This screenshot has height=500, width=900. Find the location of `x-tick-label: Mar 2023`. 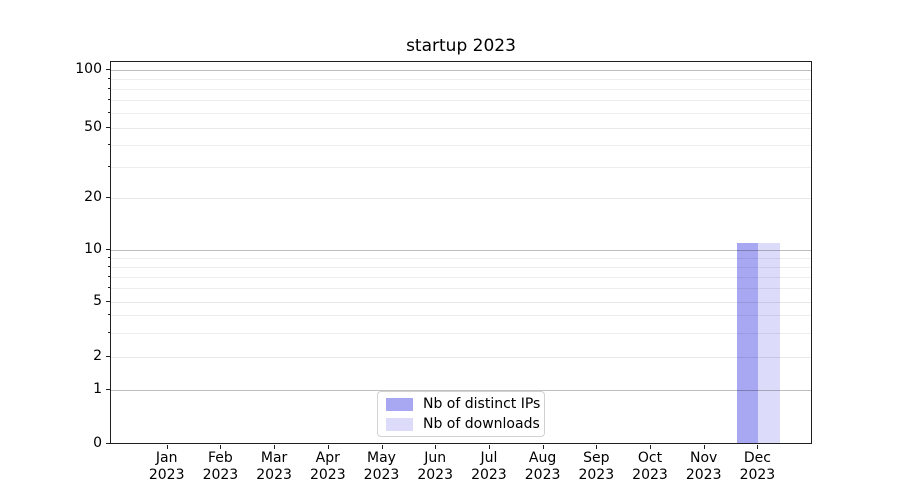

x-tick-label: Mar 2023 is located at coordinates (274, 467).